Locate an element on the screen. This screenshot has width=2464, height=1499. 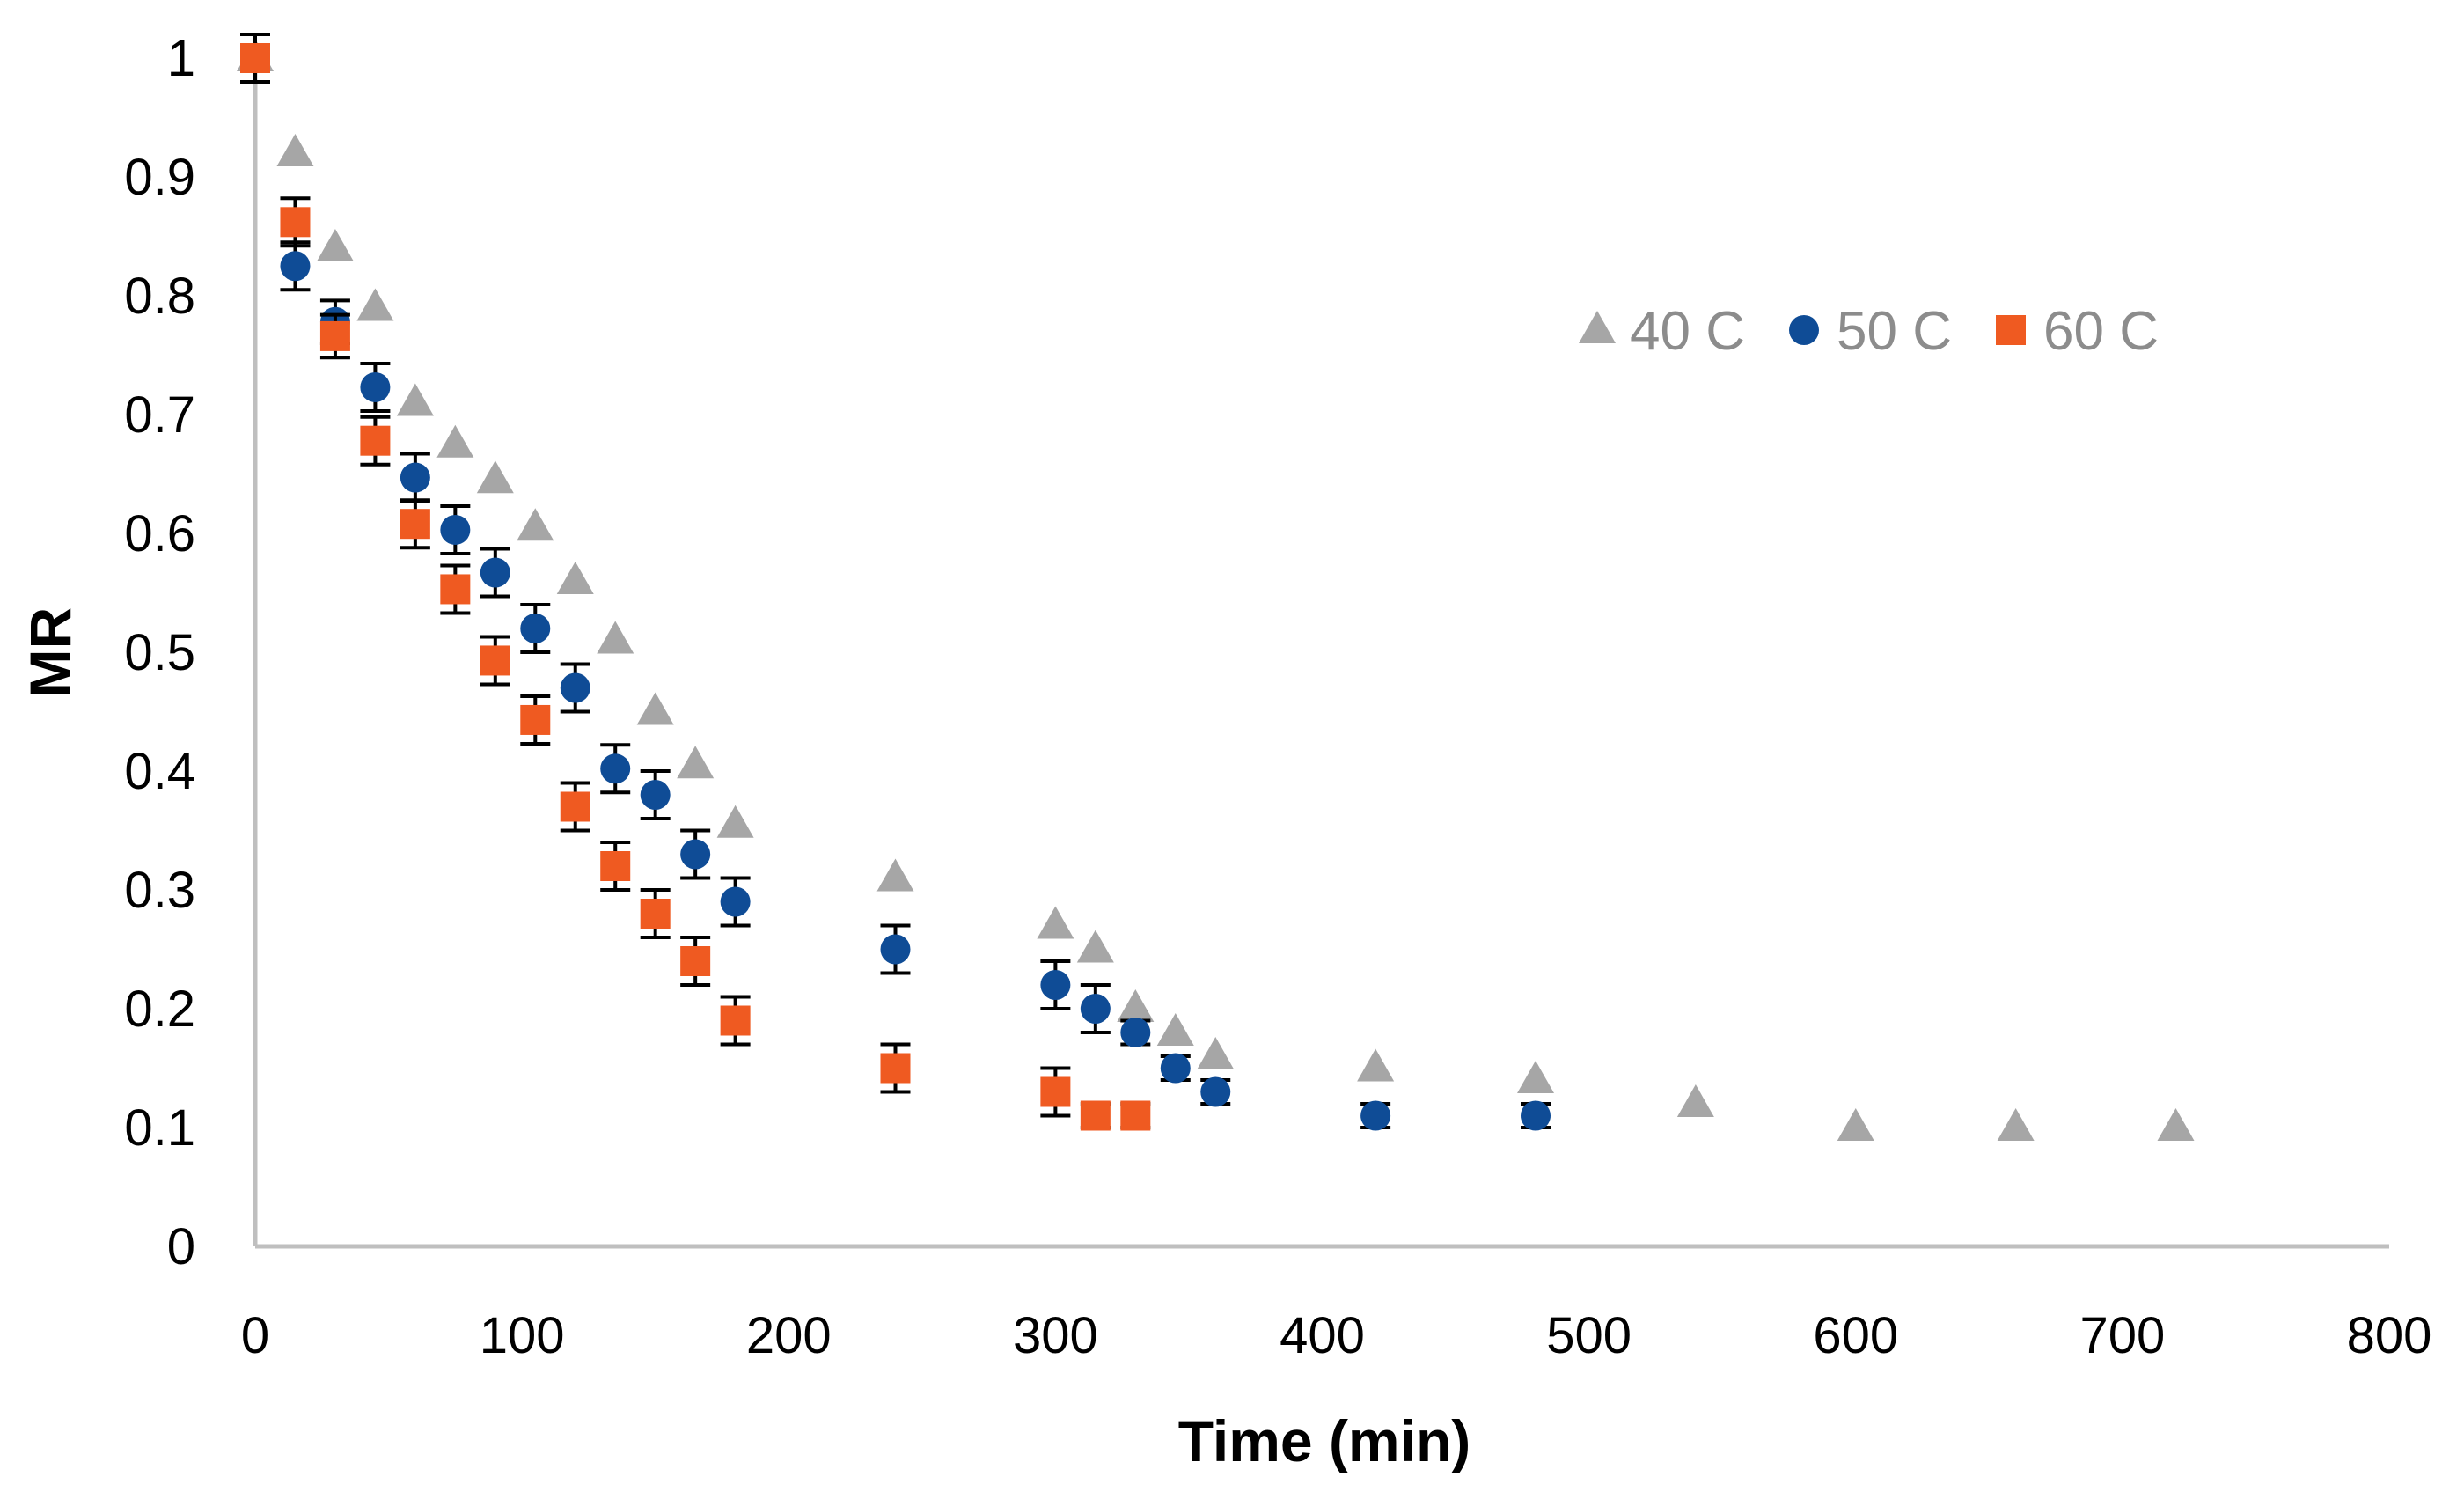
y-tick-label: 0.3 is located at coordinates (160, 890).